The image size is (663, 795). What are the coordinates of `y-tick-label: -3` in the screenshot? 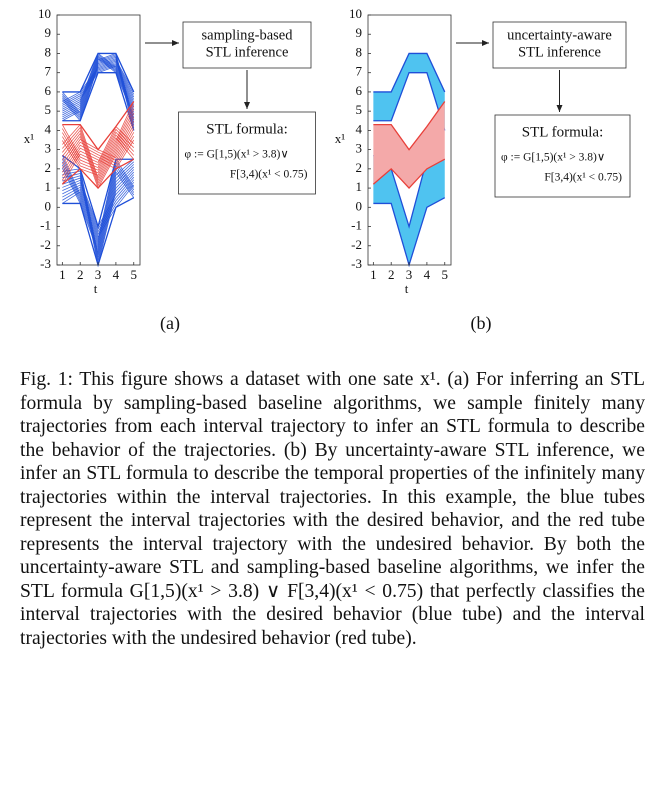 It's located at (356, 263).